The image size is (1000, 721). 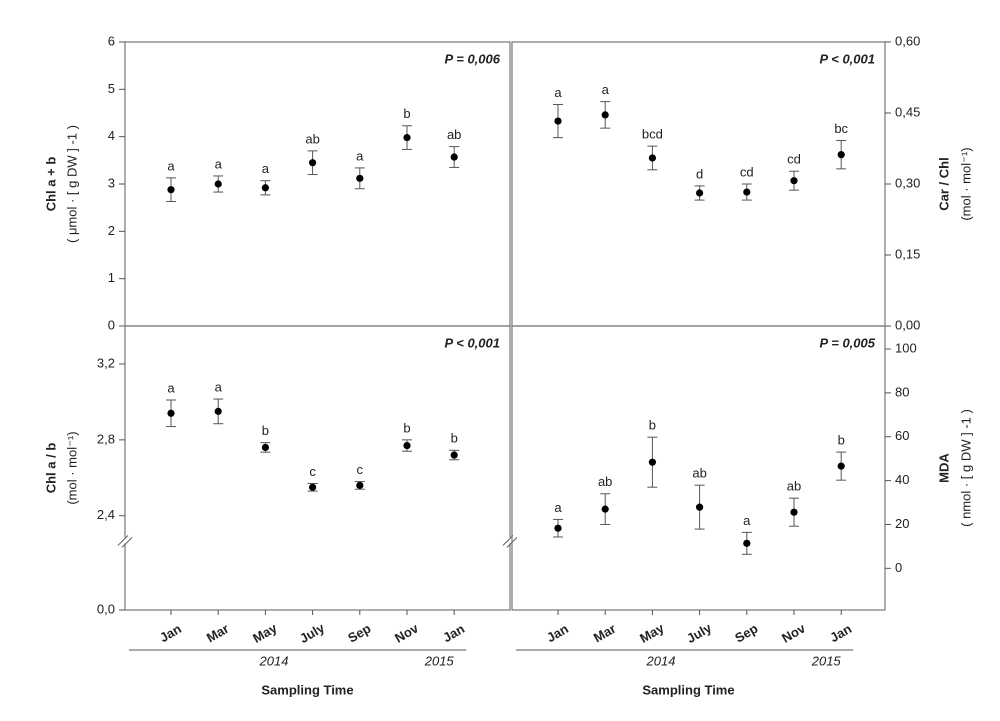 I want to click on y-tick-label: 0,60, so click(x=907, y=40).